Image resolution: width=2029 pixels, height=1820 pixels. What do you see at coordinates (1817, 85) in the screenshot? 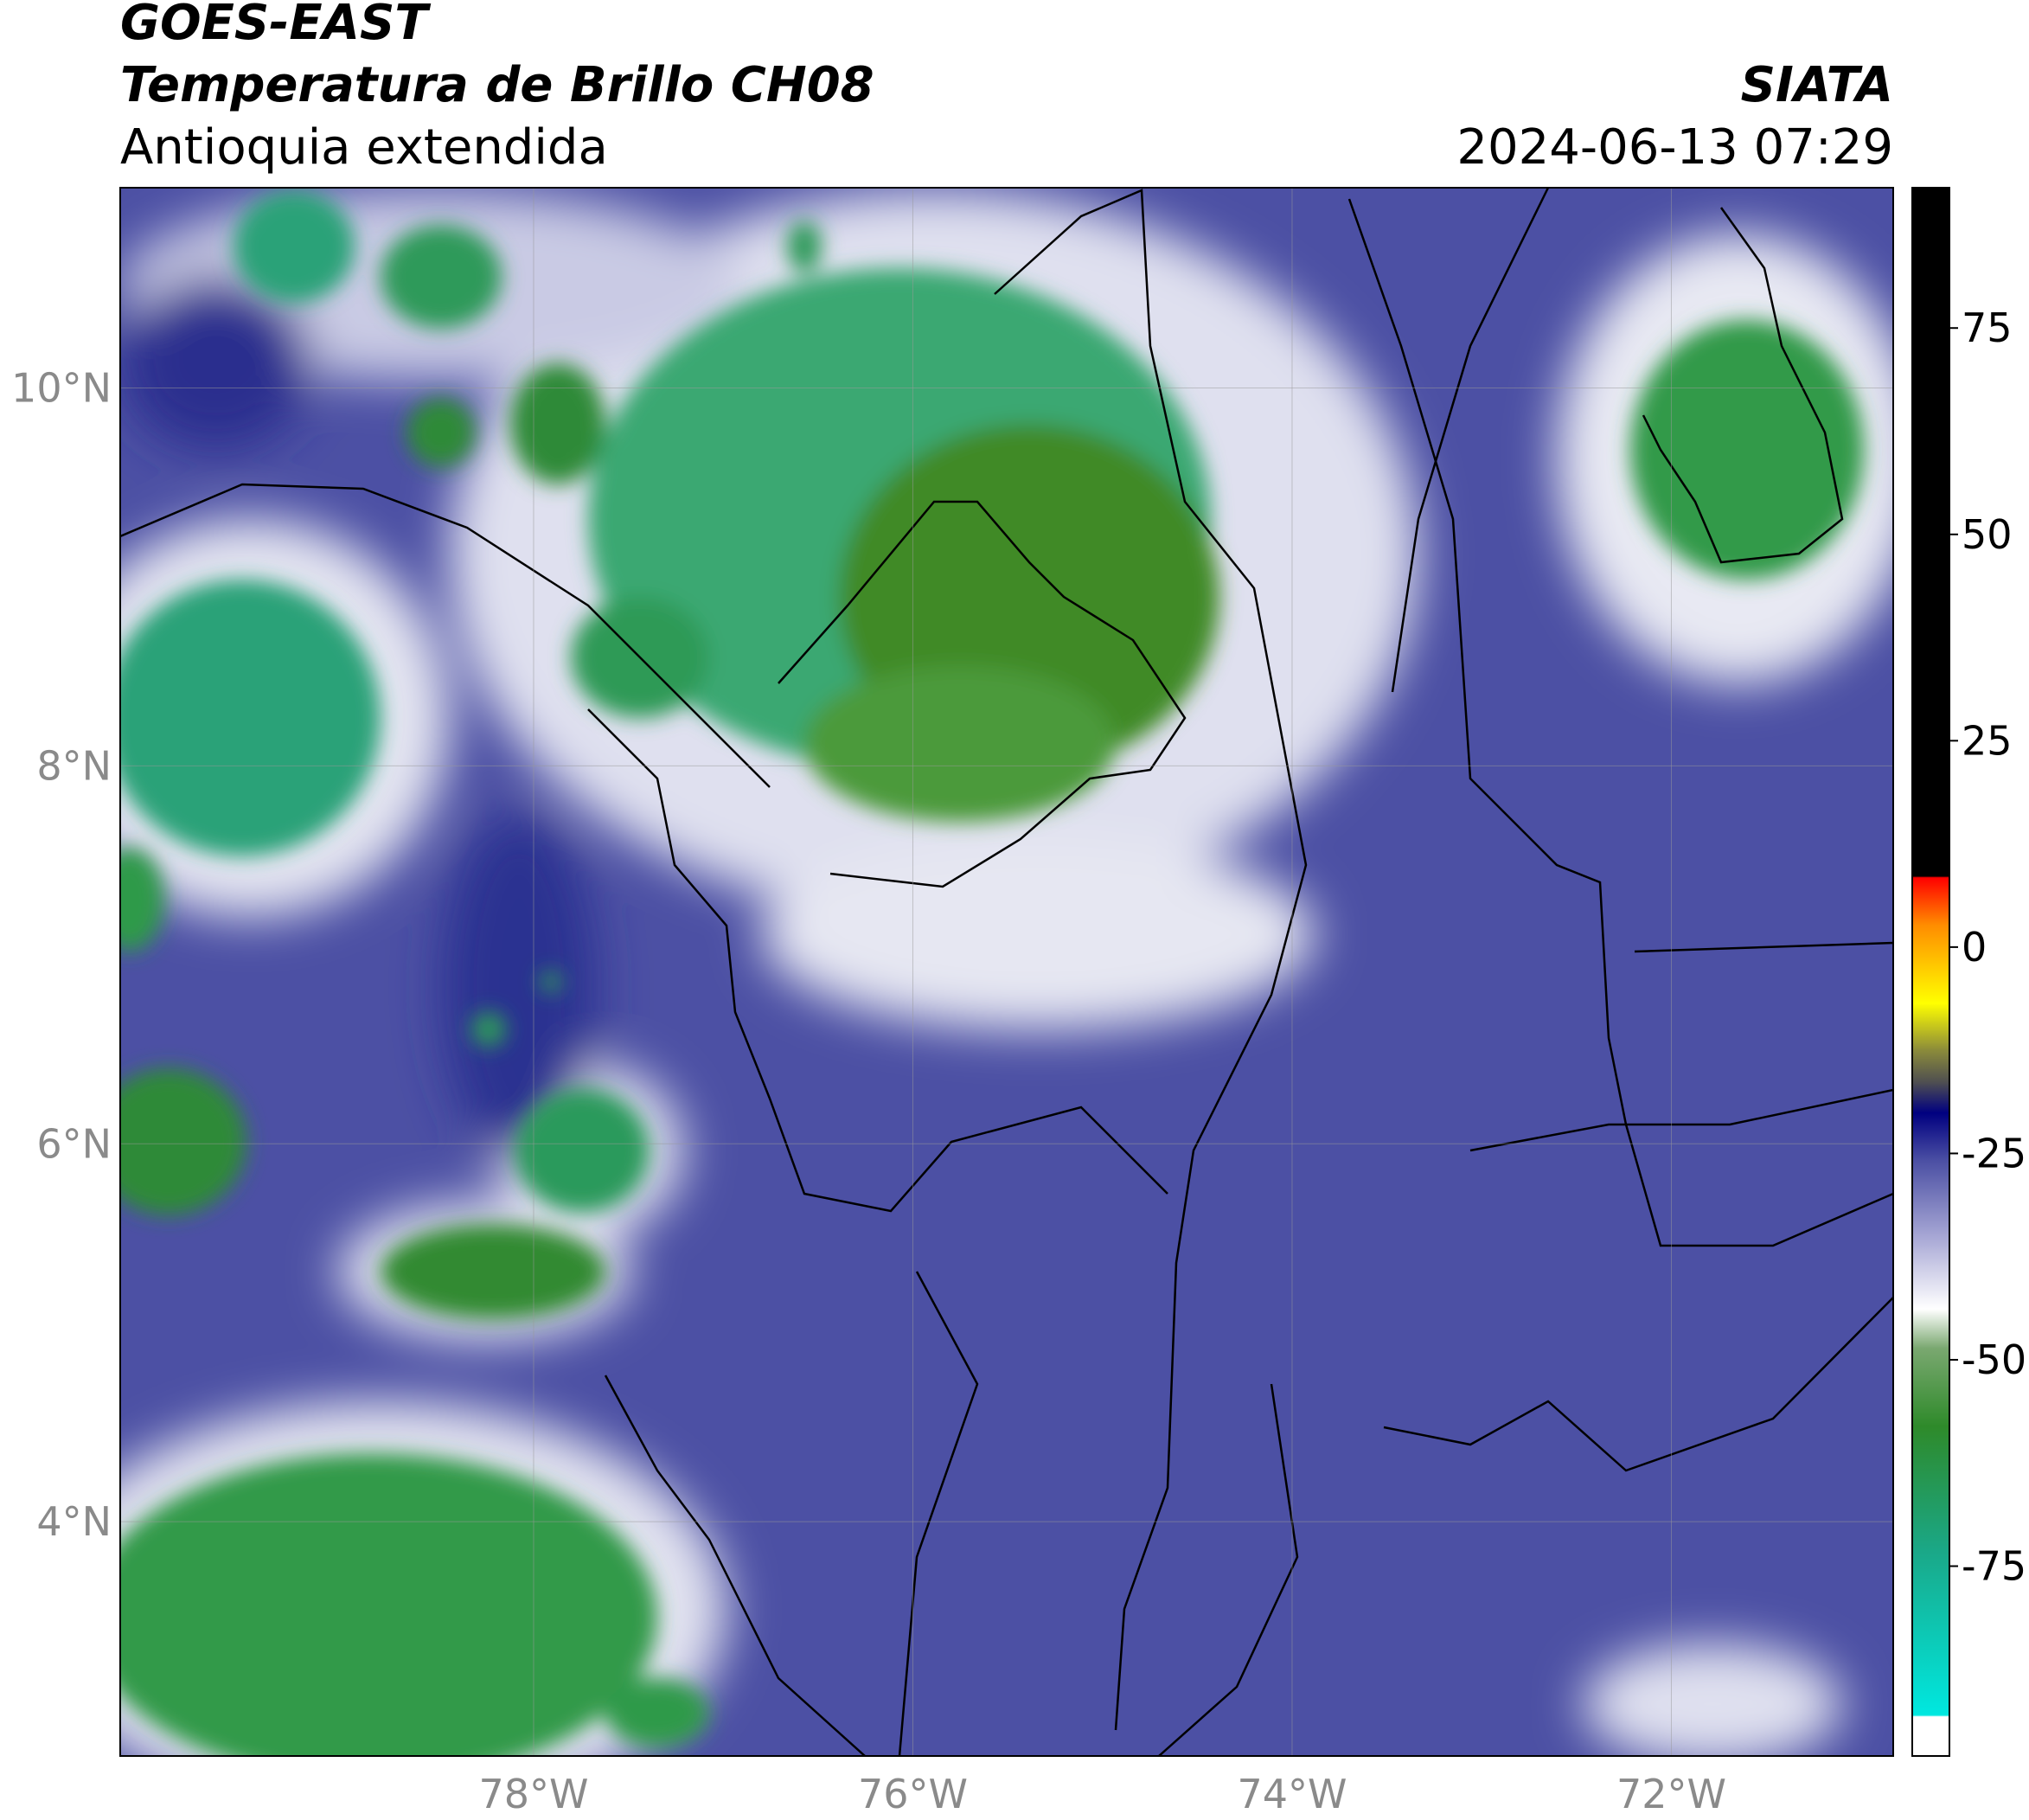
I see `organization: SIATA` at bounding box center [1817, 85].